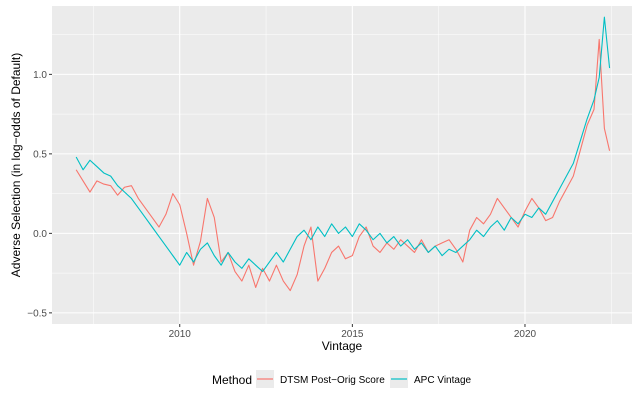 This screenshot has height=400, width=640. What do you see at coordinates (180, 334) in the screenshot?
I see `x-tick-label: 2010` at bounding box center [180, 334].